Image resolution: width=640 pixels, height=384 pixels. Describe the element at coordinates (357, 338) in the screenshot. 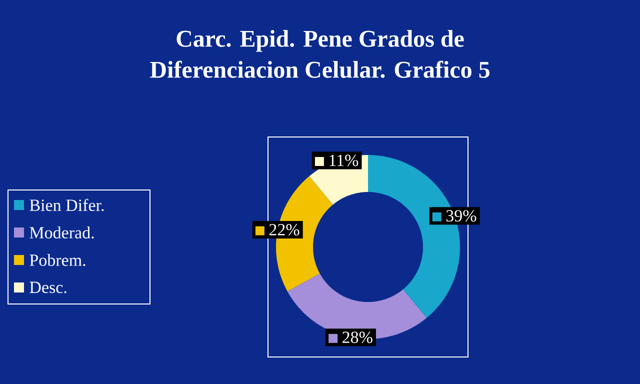

I see `data-label: 28%` at that location.